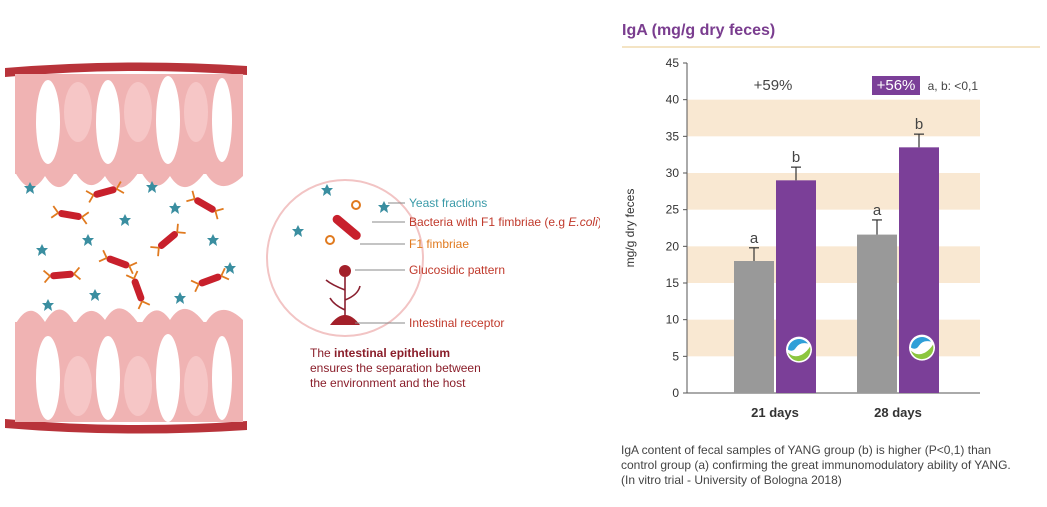 The width and height of the screenshot is (1047, 507). I want to click on zoom-contents, so click(348, 254).